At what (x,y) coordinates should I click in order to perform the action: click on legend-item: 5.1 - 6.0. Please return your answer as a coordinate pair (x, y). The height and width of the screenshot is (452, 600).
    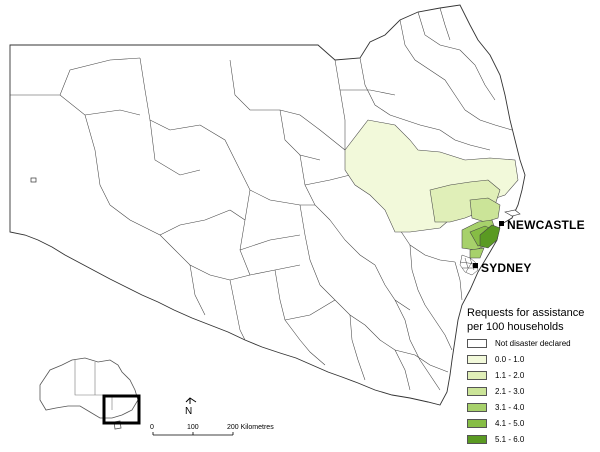
    Looking at the image, I should click on (495, 439).